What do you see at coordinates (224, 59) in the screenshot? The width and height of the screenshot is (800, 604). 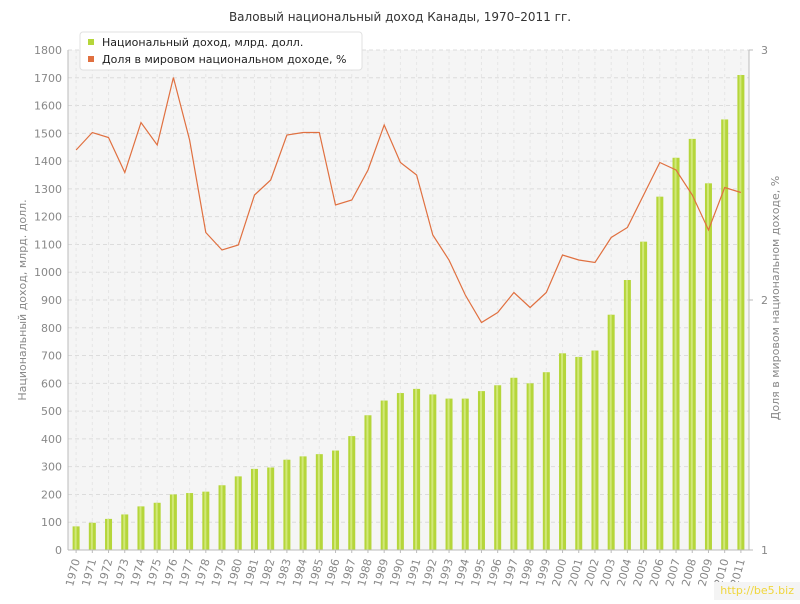 I see `legend-label-share: Доля в мировом национальном доходе, %` at bounding box center [224, 59].